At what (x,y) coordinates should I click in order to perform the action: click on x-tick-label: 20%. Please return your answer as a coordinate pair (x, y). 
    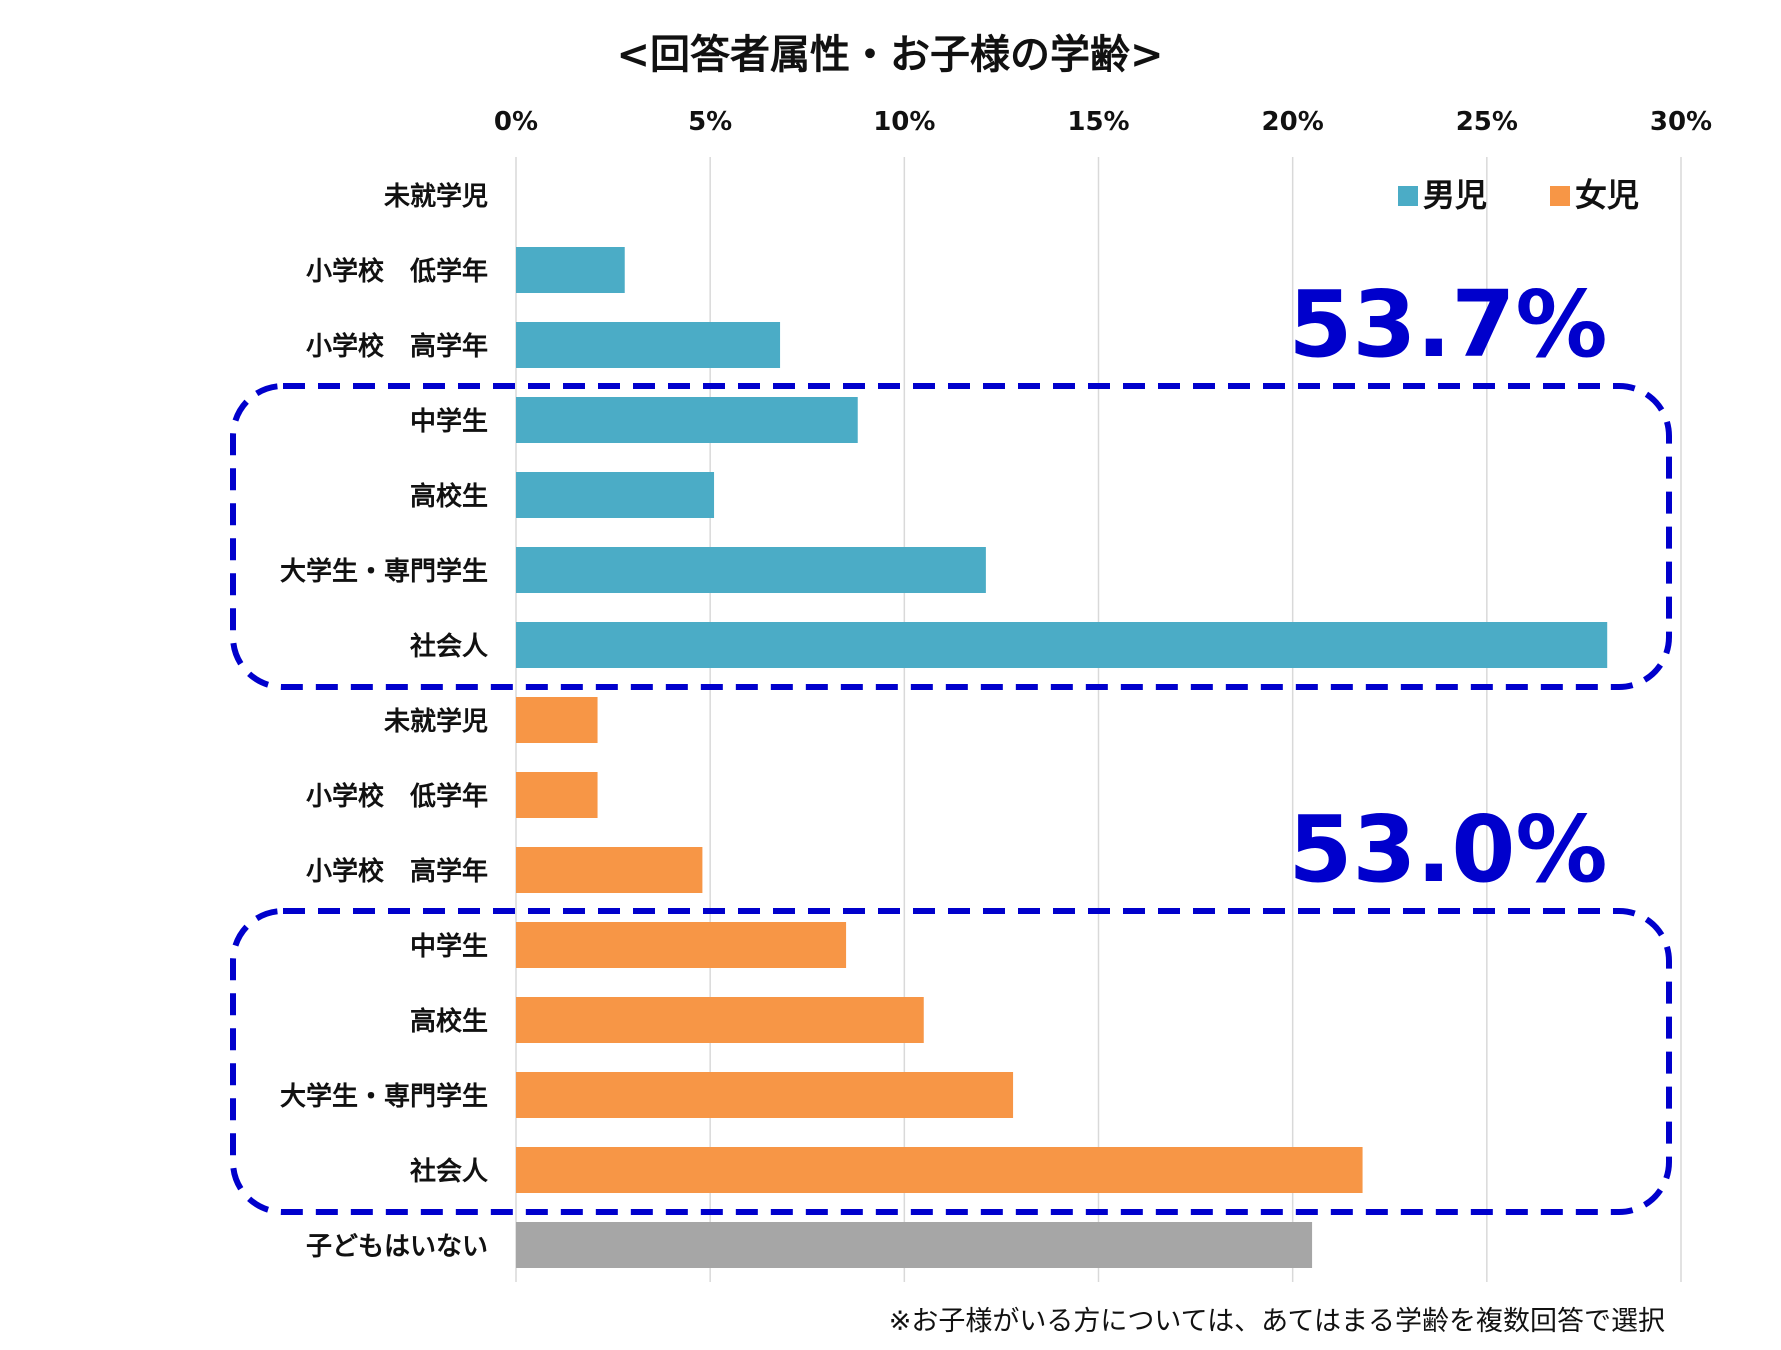
    Looking at the image, I should click on (1293, 122).